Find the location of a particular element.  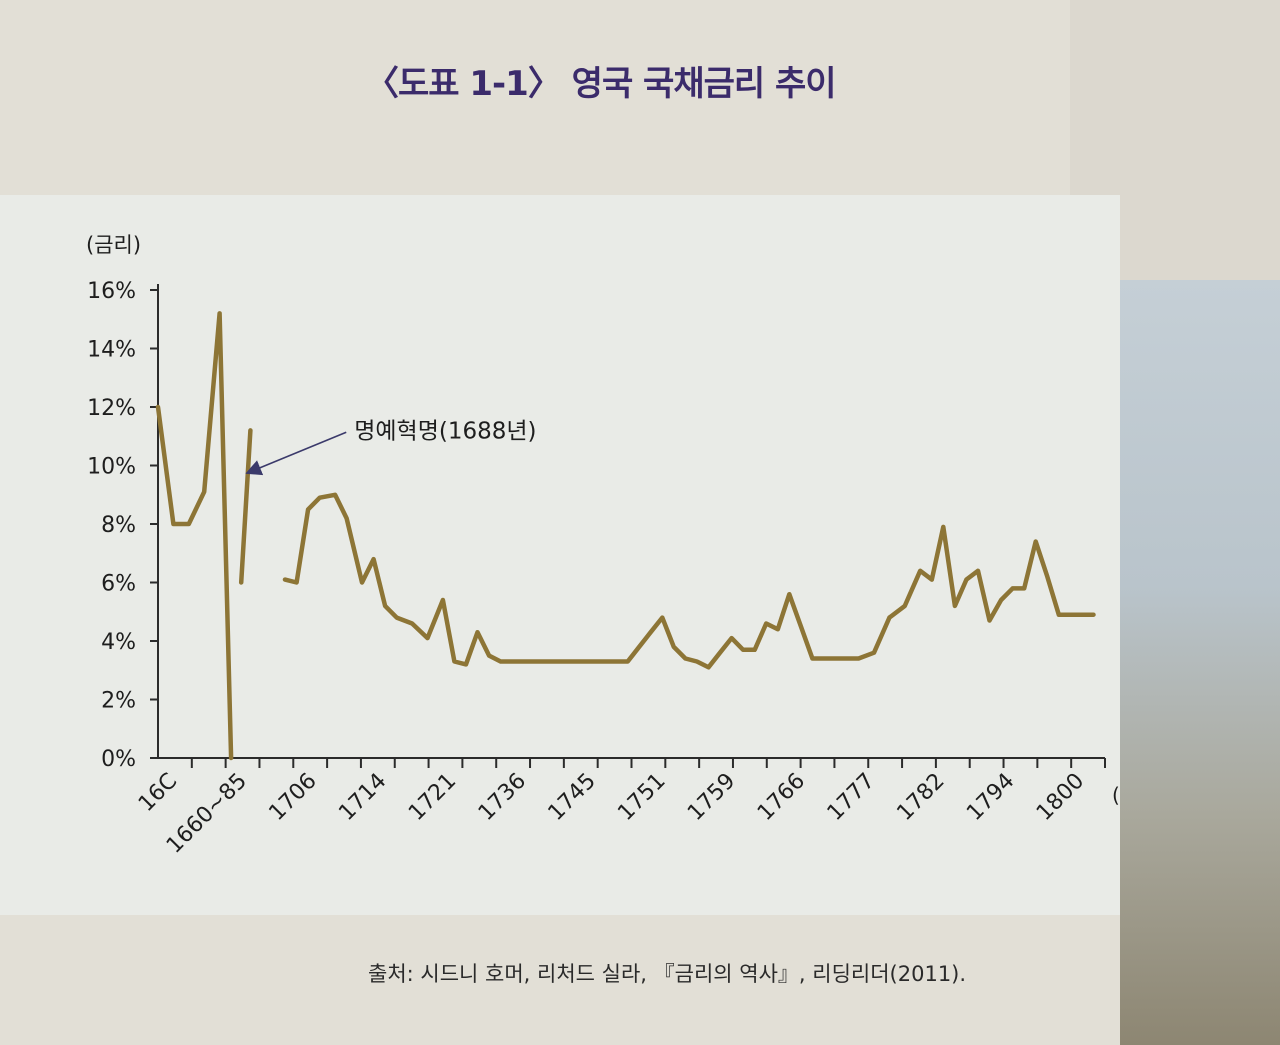

x-tick-label: 1714 is located at coordinates (362, 797).